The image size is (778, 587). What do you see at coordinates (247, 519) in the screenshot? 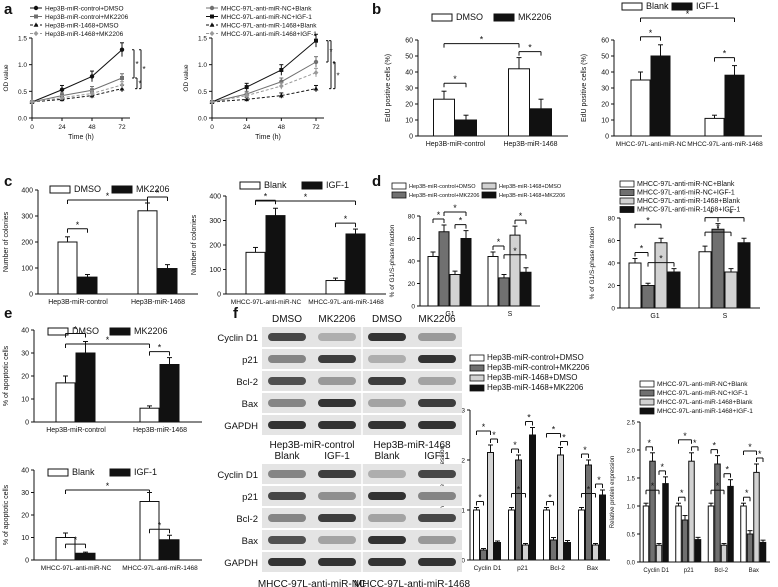
I see `blot-row-label: Bcl-2` at bounding box center [247, 519].